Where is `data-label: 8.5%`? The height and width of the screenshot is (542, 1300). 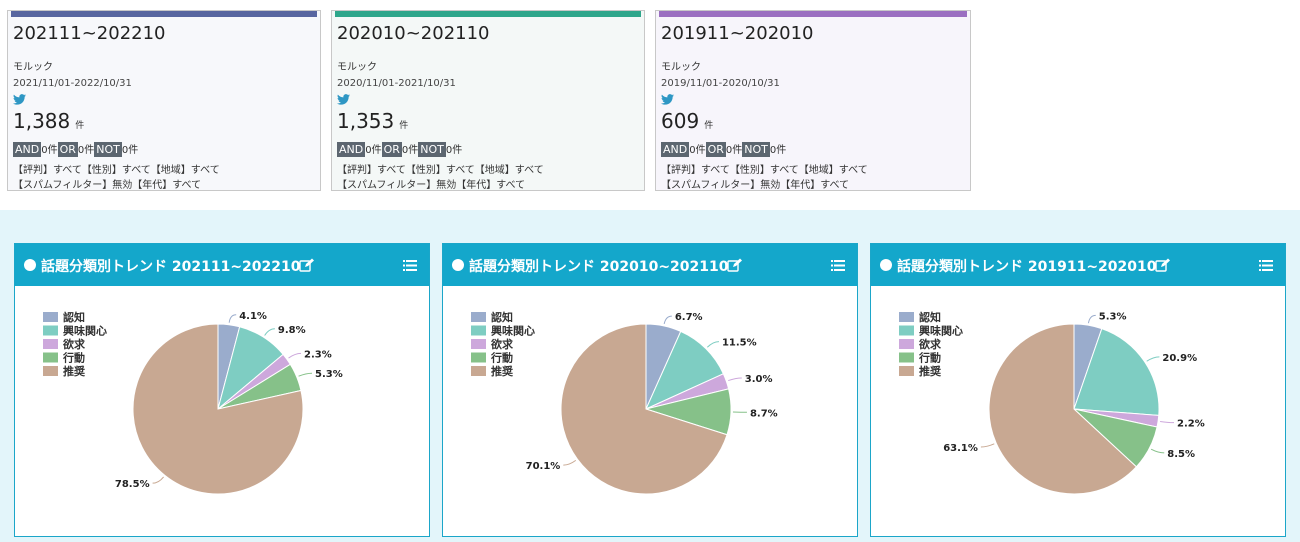 data-label: 8.5% is located at coordinates (1181, 454).